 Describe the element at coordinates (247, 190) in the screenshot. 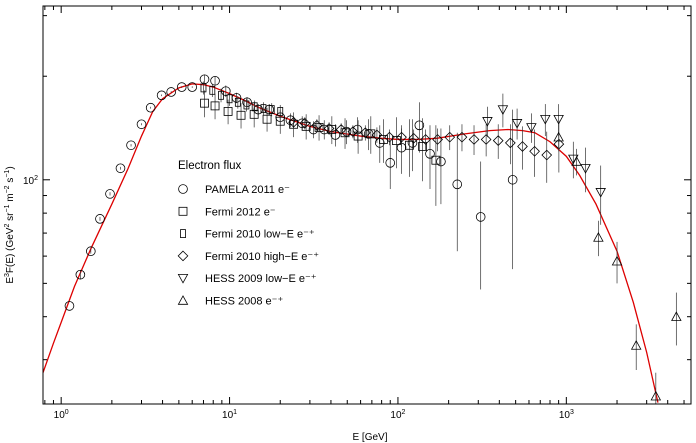

I see `legend-label: PAMELA 2011 e⁻` at that location.